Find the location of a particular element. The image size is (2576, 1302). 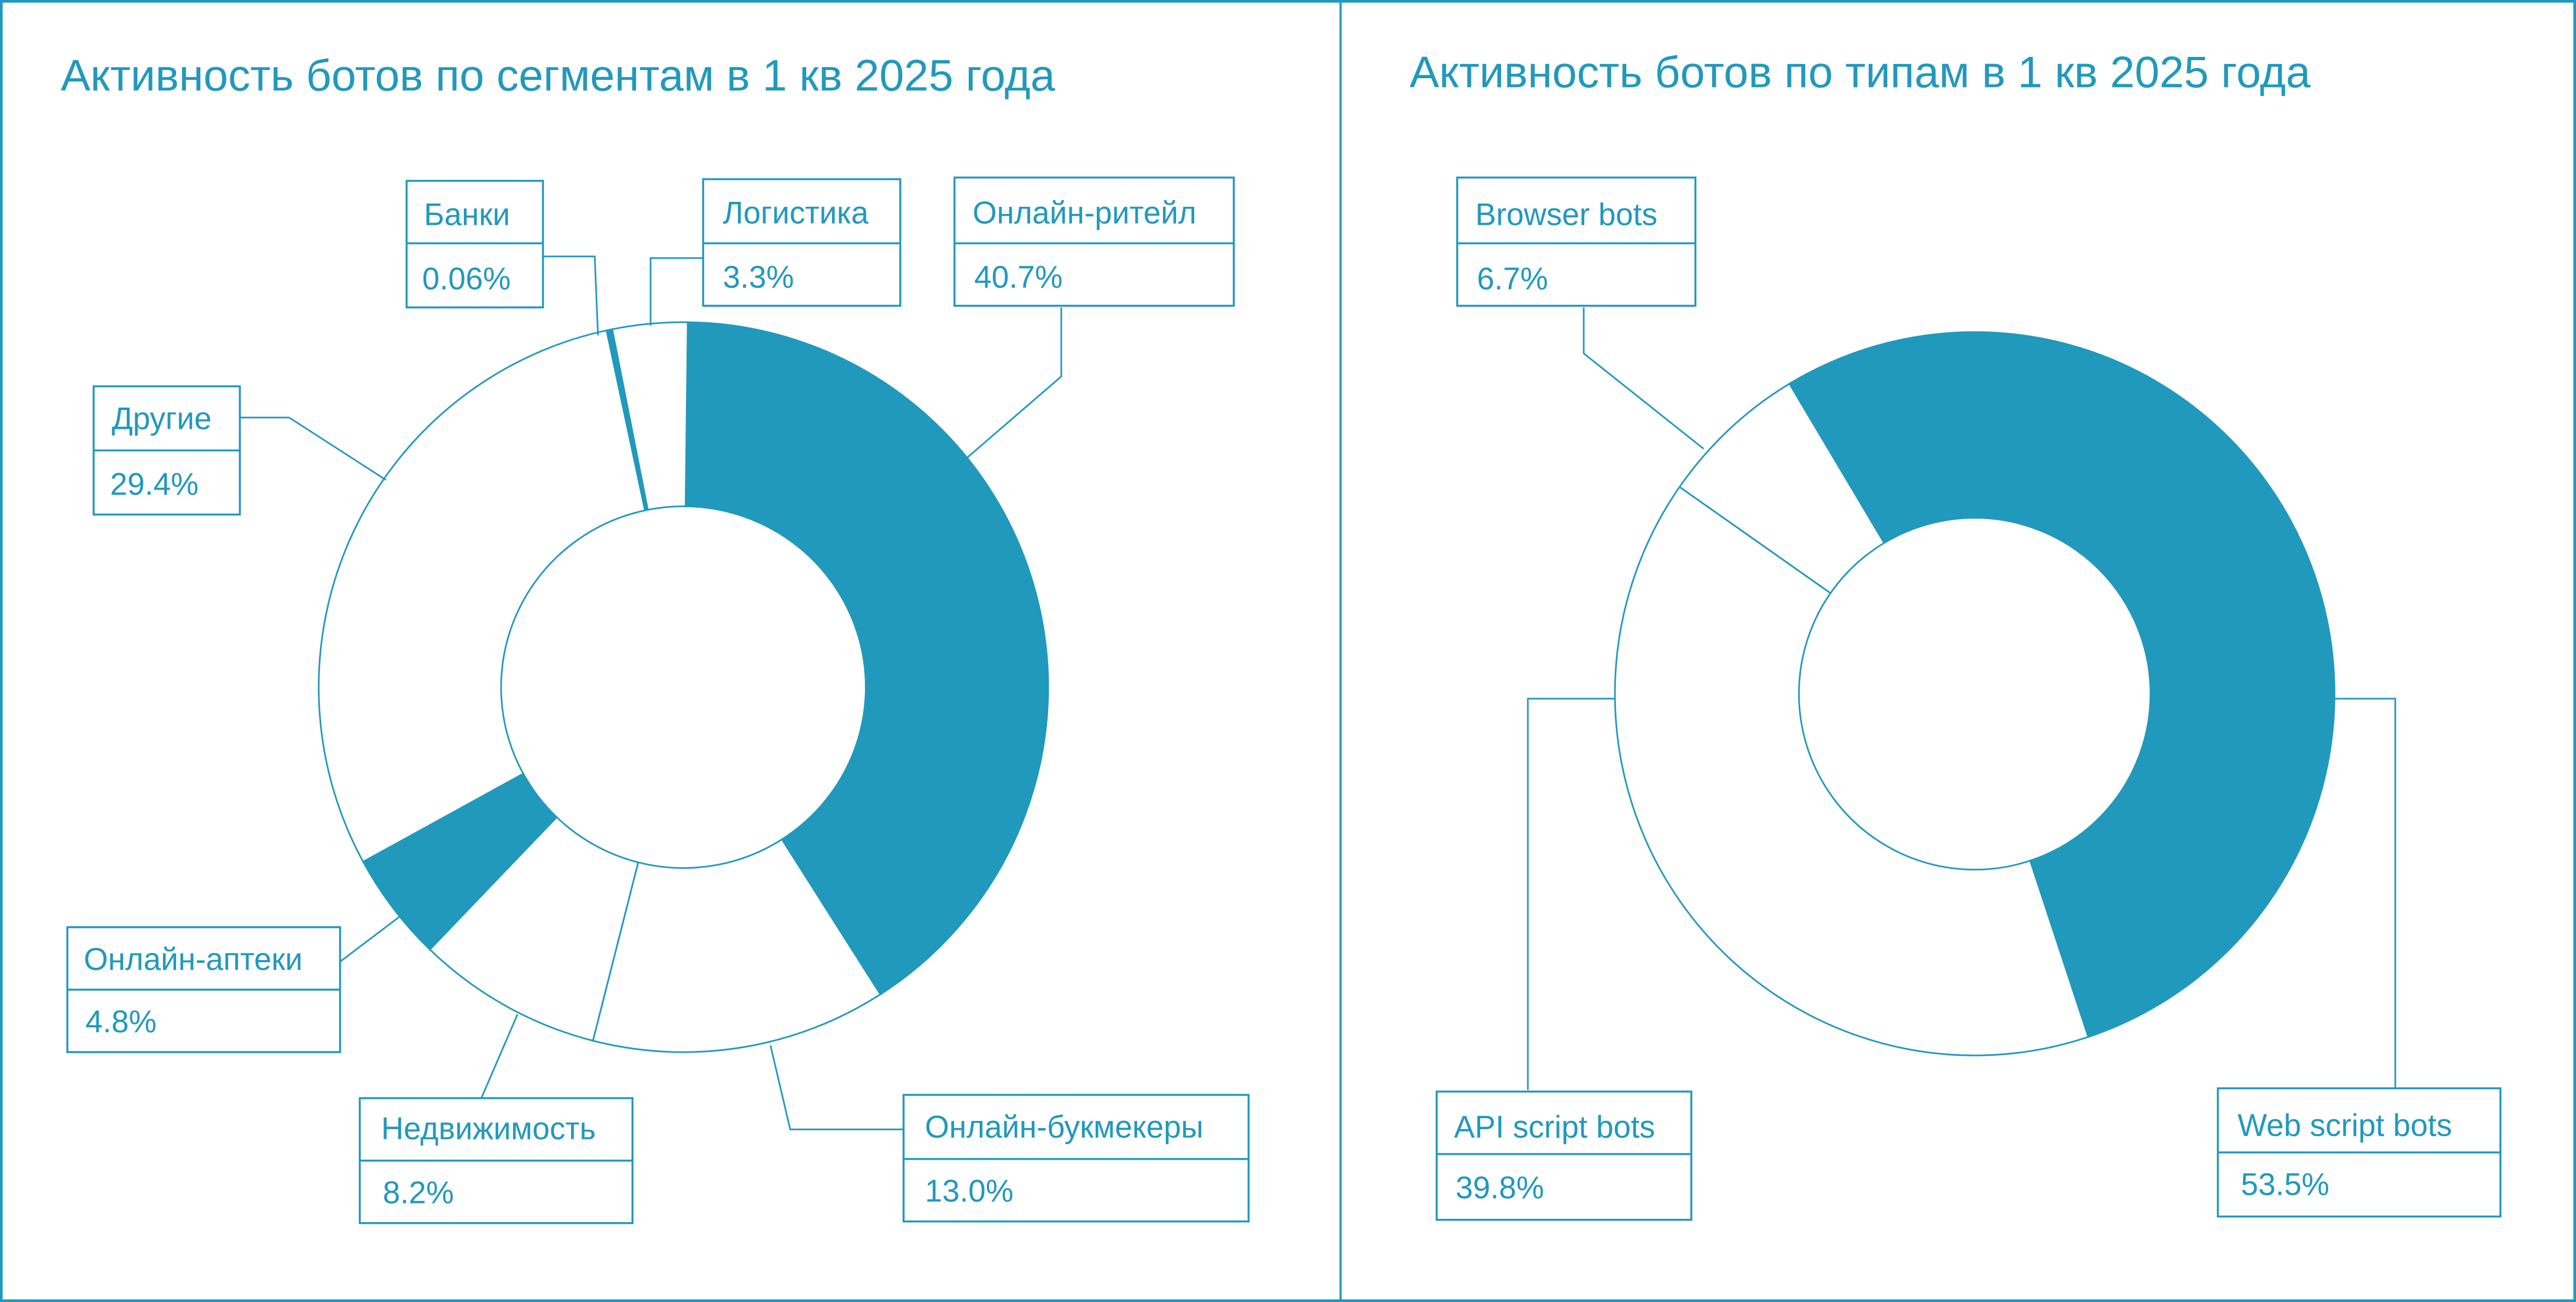

donut-slice-логистика is located at coordinates (650, 416).